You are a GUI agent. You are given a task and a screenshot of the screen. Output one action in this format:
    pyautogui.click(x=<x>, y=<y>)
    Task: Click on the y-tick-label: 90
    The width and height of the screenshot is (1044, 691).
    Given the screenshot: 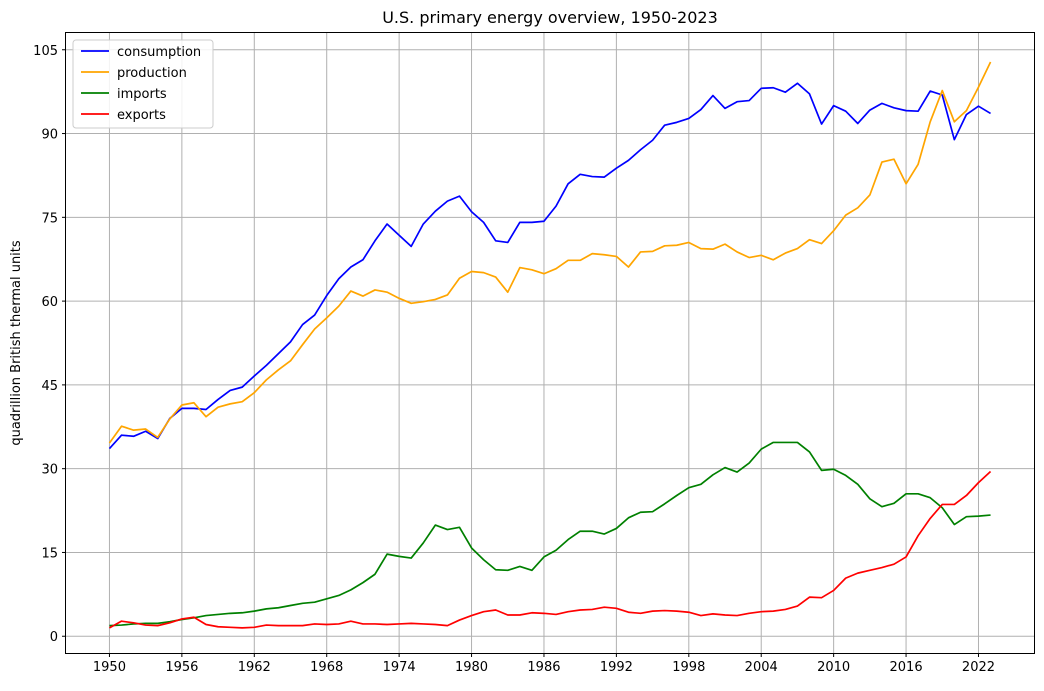 What is the action you would take?
    pyautogui.click(x=49, y=135)
    